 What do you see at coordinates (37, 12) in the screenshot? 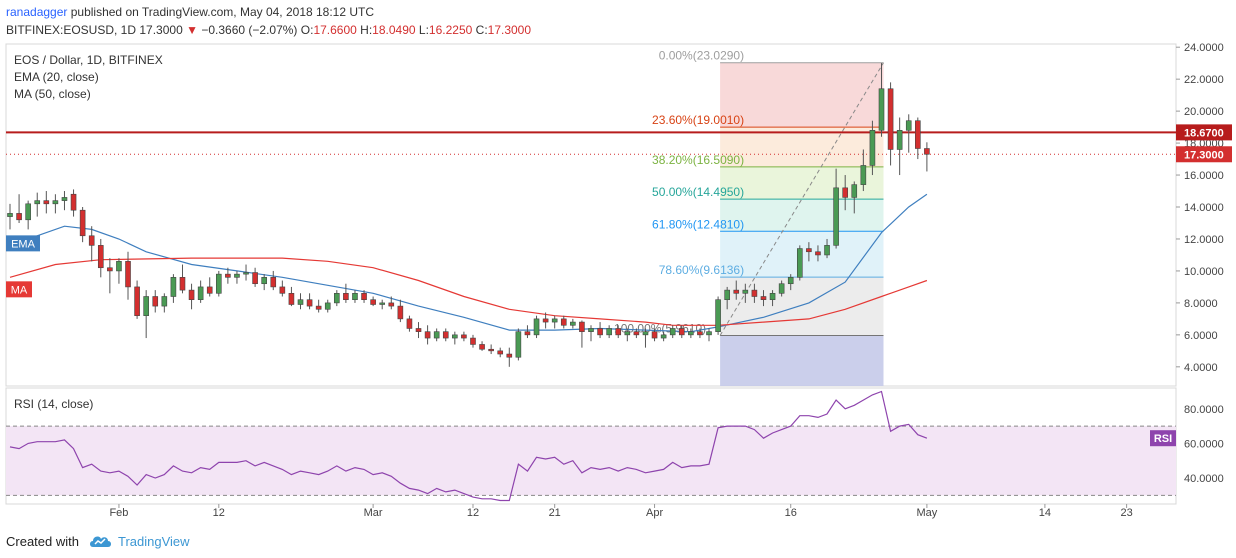
I see `author-link: ranadagger` at bounding box center [37, 12].